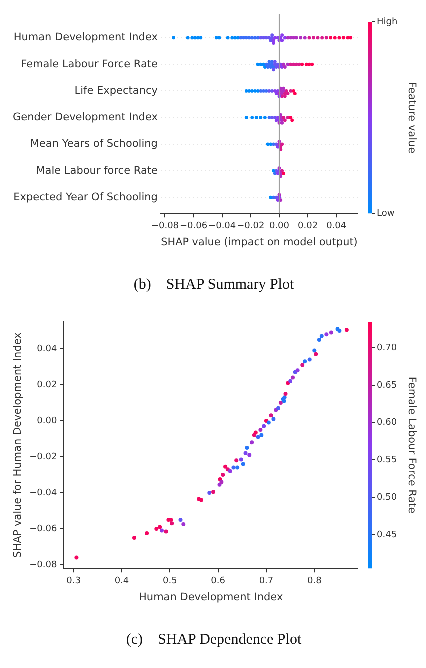 This screenshot has width=426, height=668. What do you see at coordinates (387, 385) in the screenshot?
I see `color-bar-label: 0.65` at bounding box center [387, 385].